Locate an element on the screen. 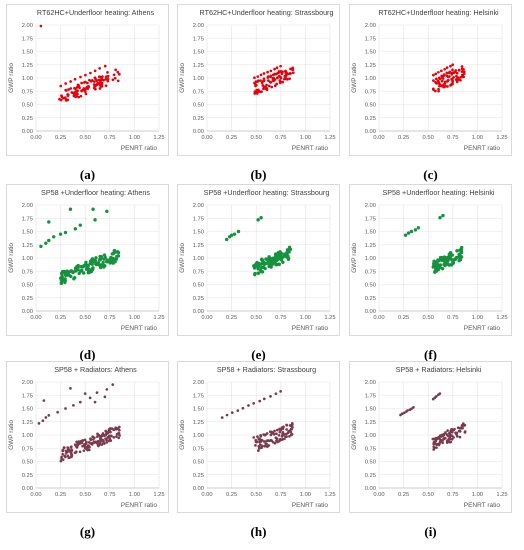  chart-title: SP58 + Radiators: Athens is located at coordinates (95, 369).